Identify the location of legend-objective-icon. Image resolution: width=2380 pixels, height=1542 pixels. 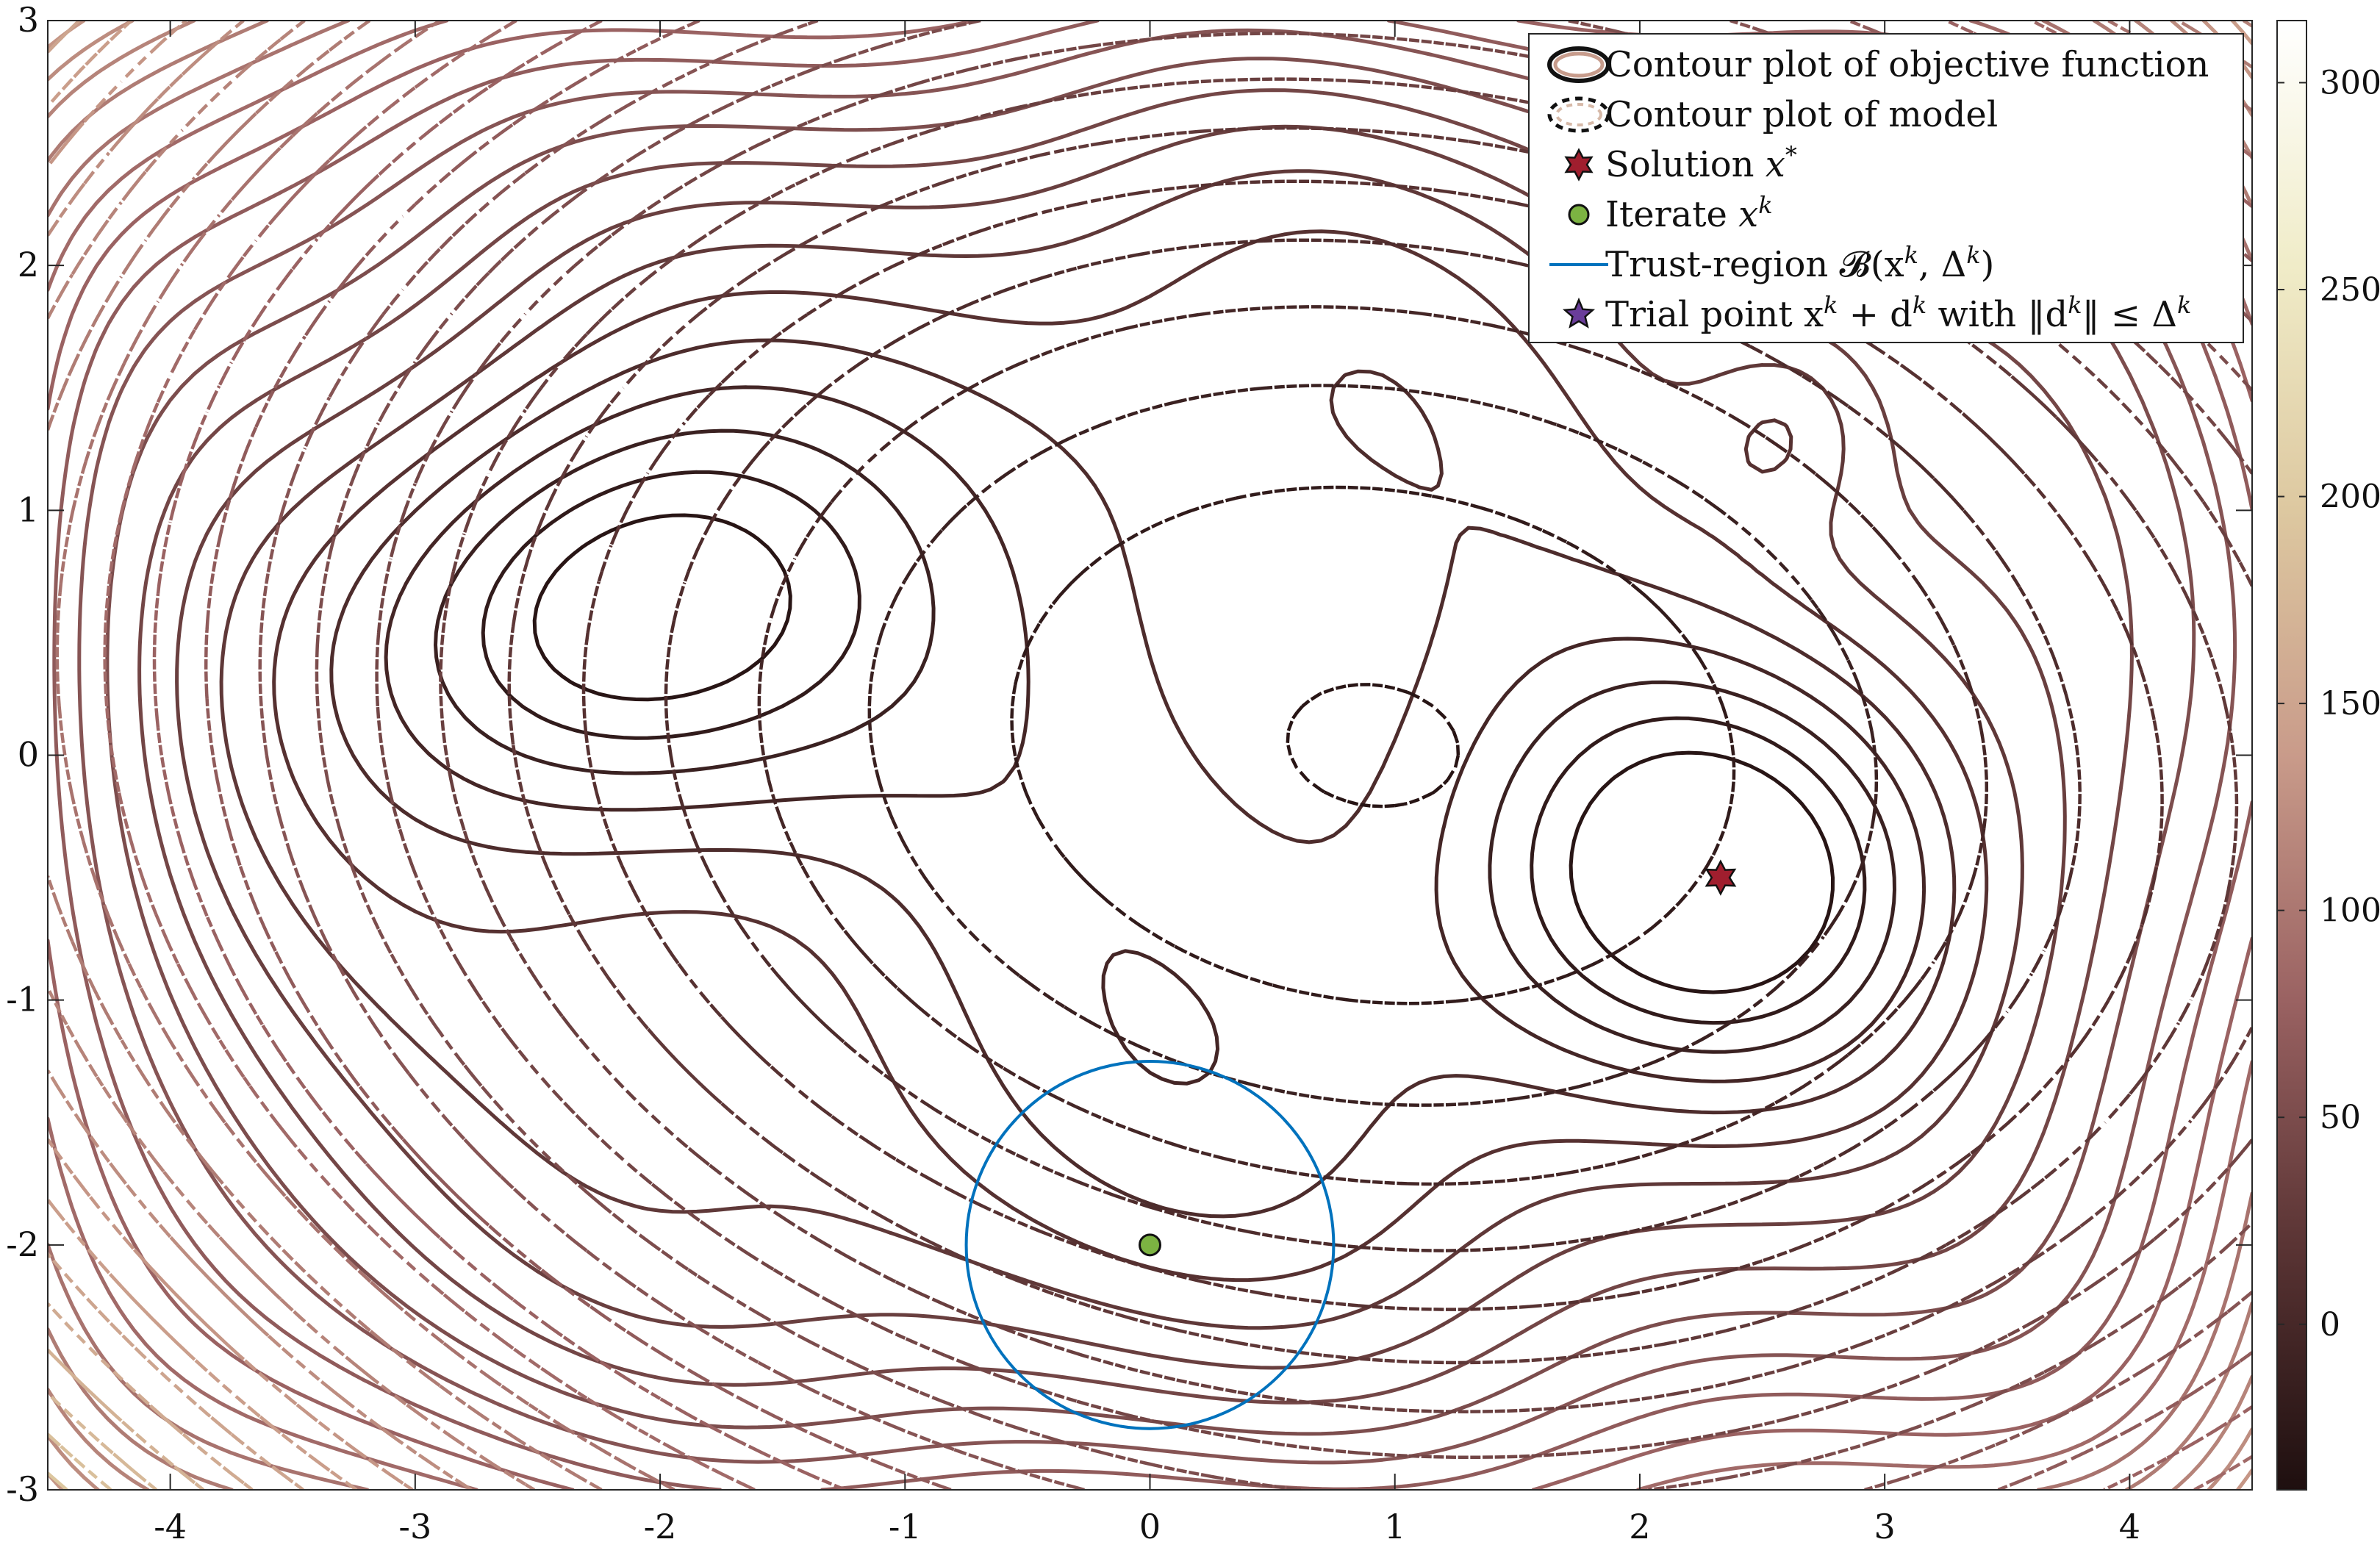
(1579, 64).